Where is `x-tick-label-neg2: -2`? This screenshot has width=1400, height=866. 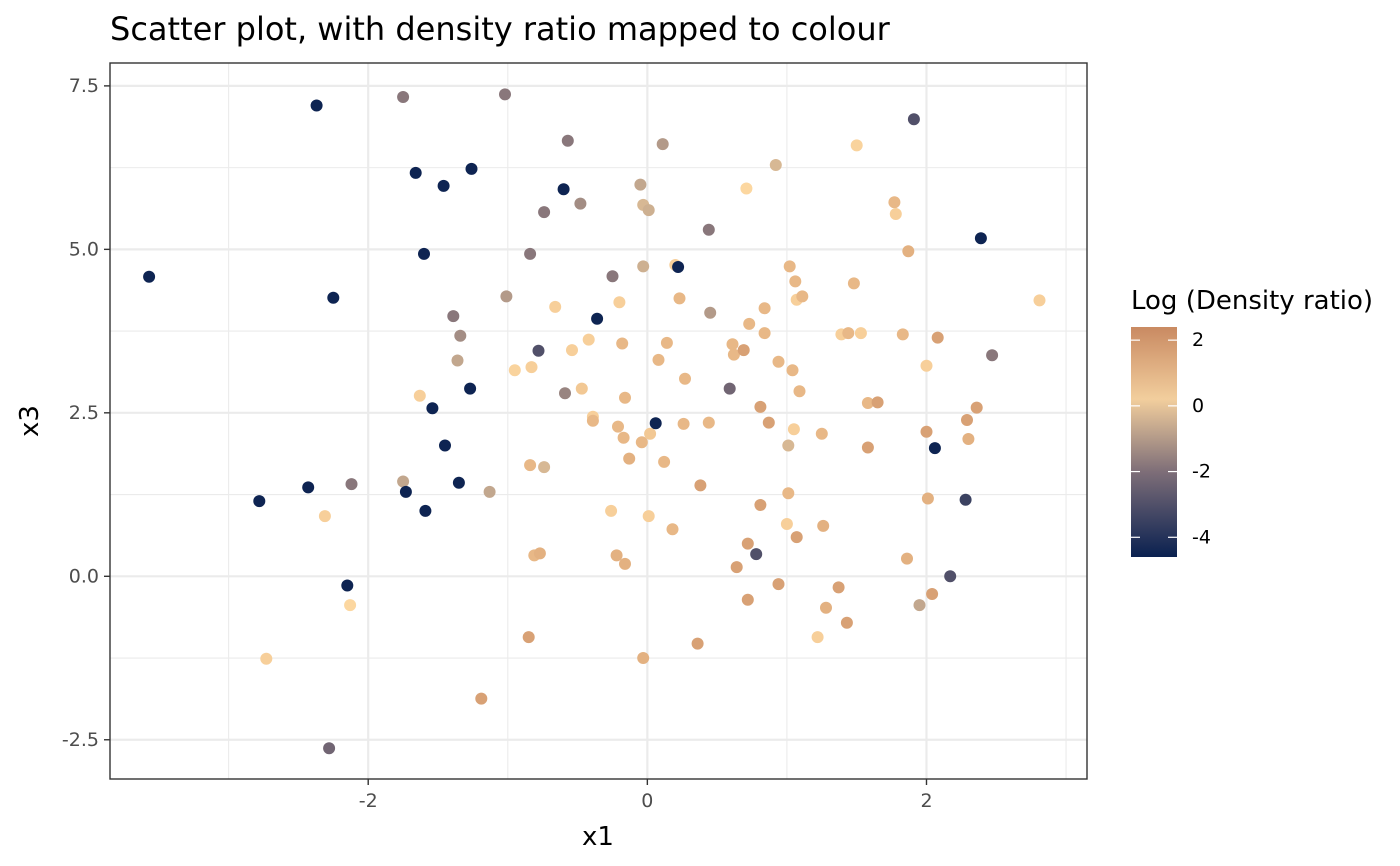
x-tick-label-neg2: -2 is located at coordinates (368, 801).